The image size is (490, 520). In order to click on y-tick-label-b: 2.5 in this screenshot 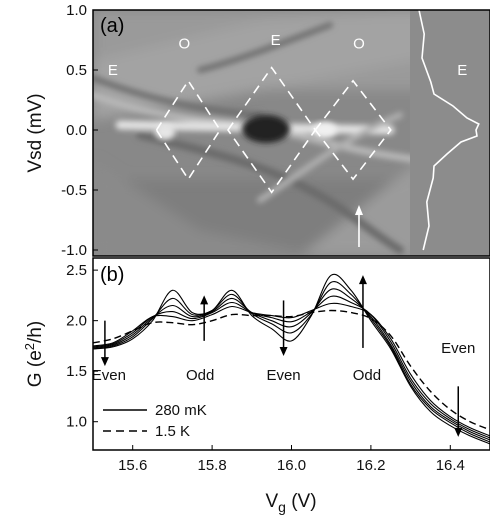, I will do `click(76, 270)`.